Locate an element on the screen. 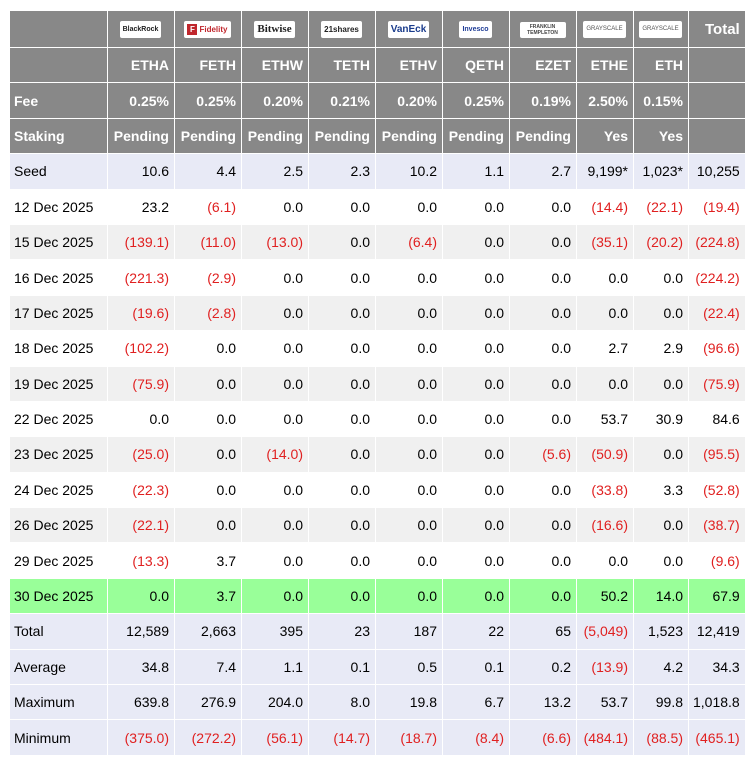 This screenshot has width=751, height=768. row-label: 26 Dec 2025 is located at coordinates (58, 525).